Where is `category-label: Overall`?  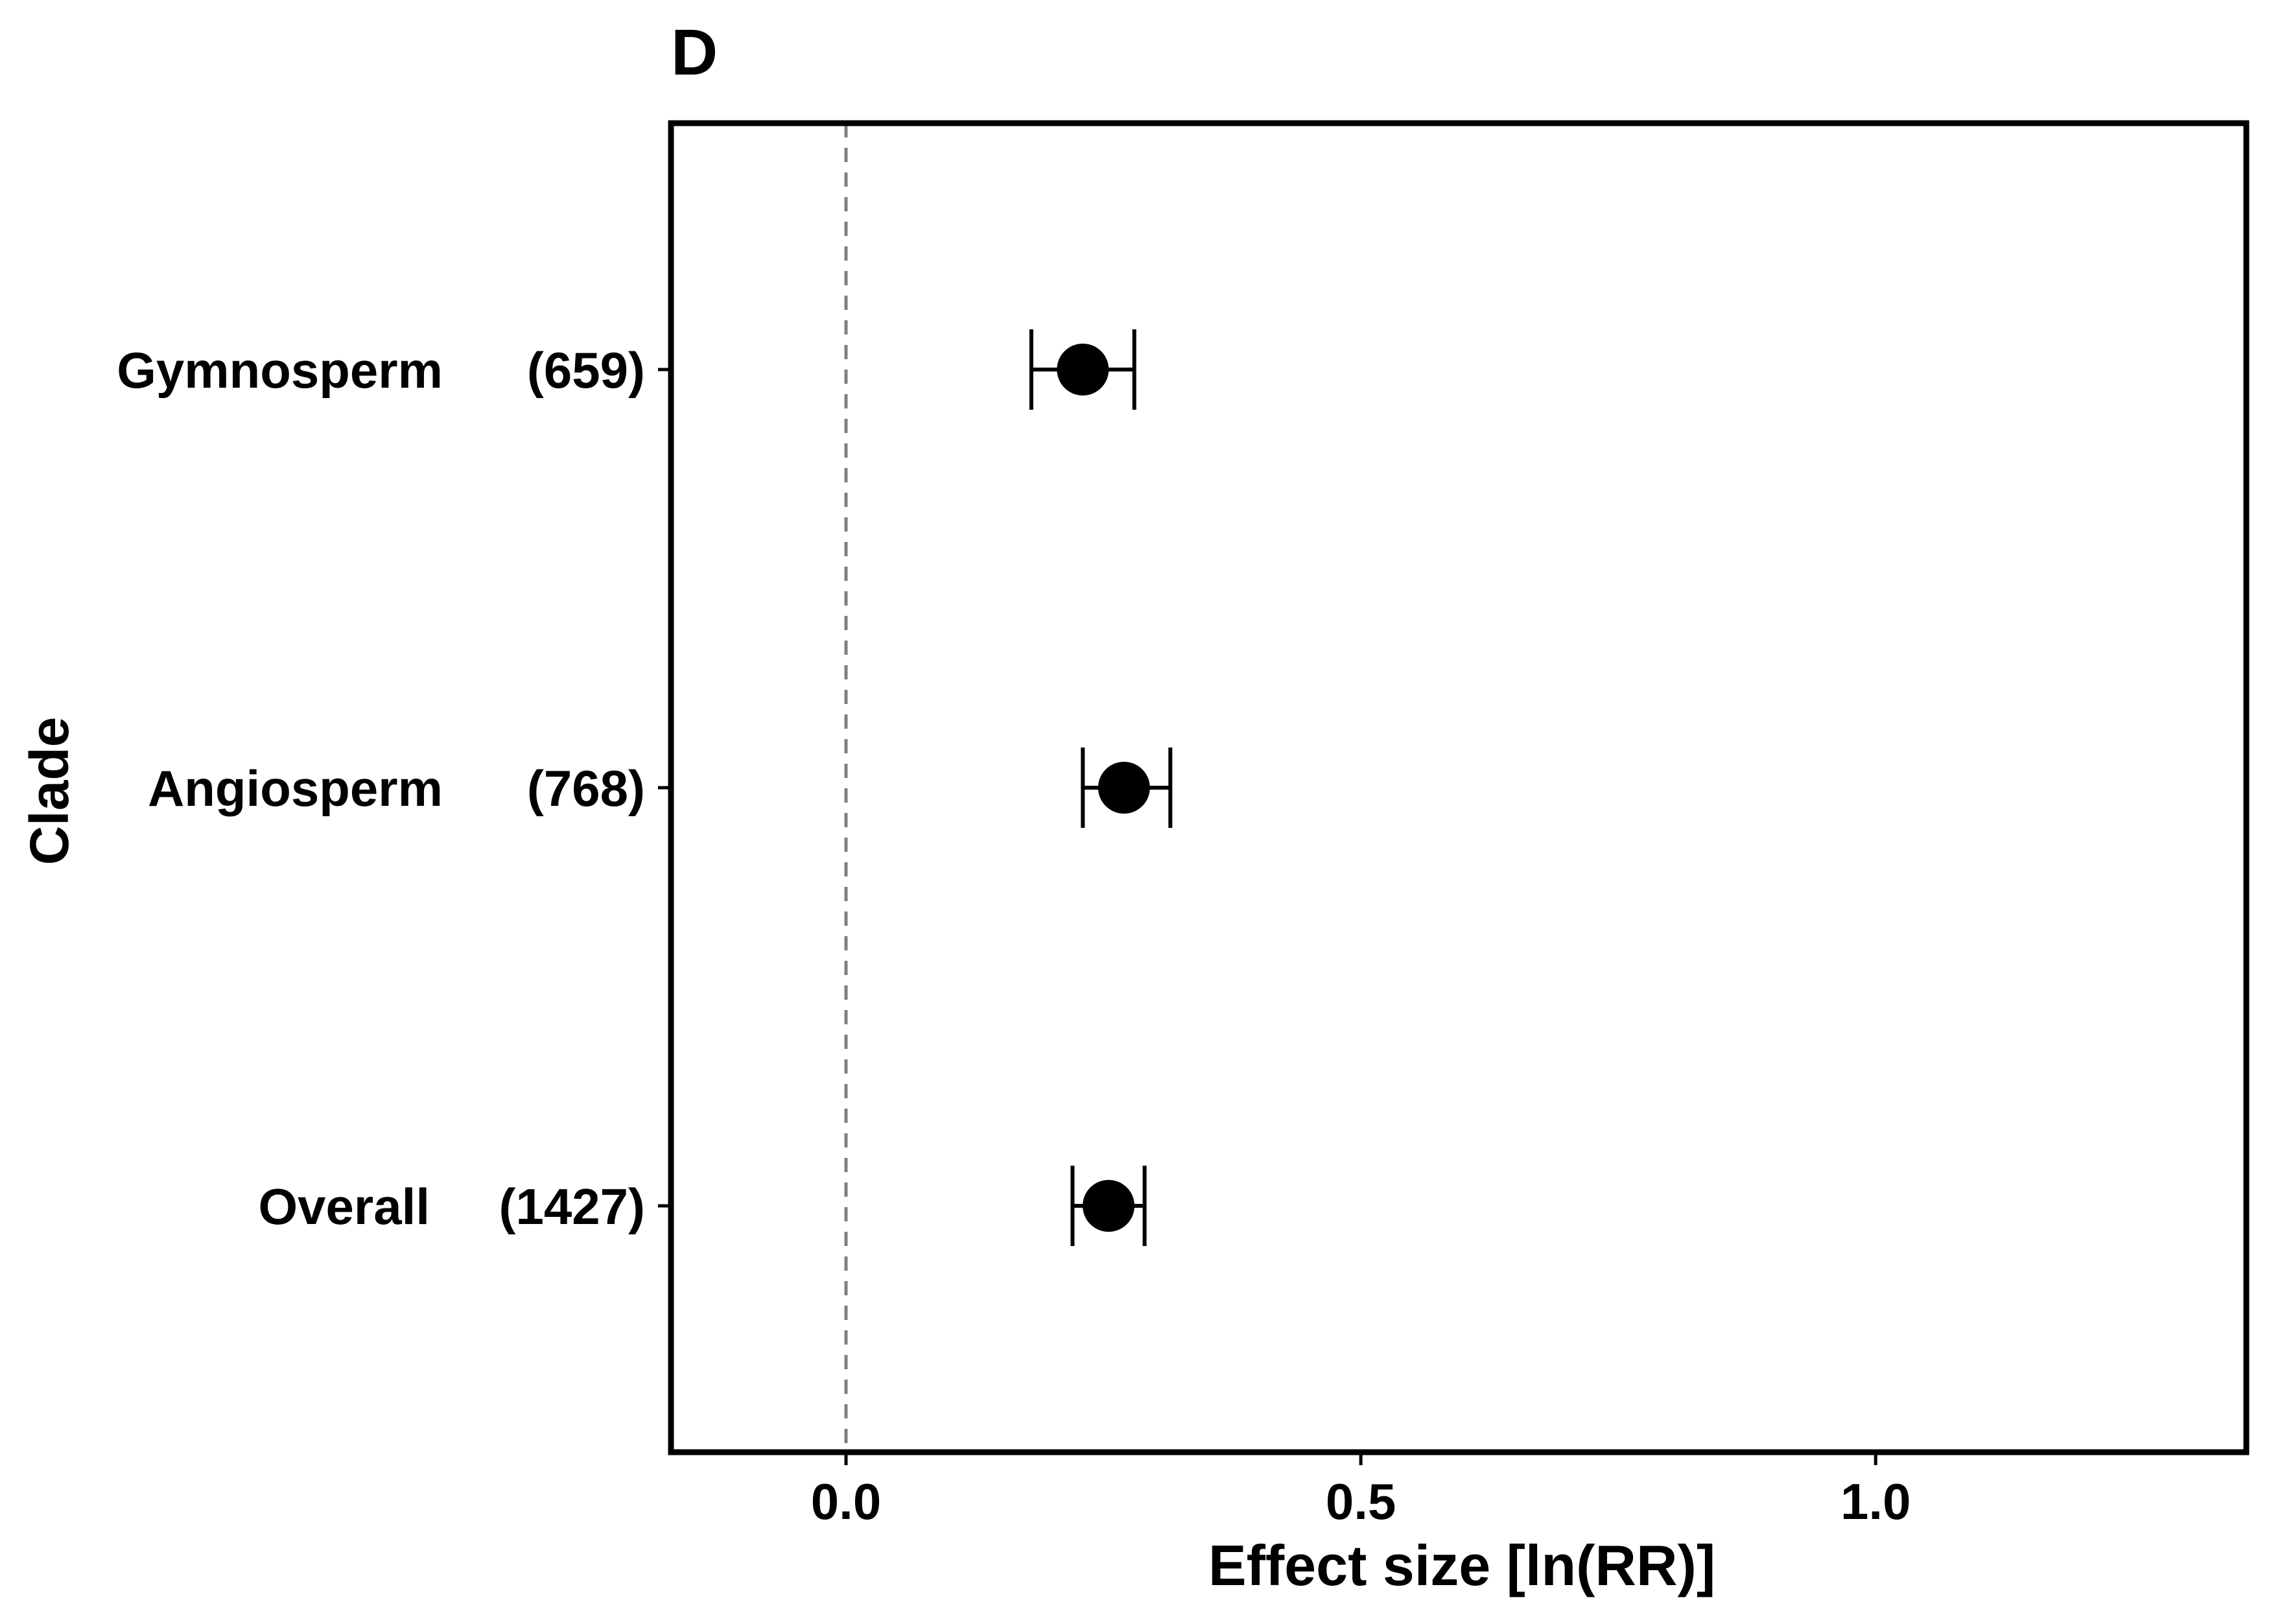 category-label: Overall is located at coordinates (344, 1206).